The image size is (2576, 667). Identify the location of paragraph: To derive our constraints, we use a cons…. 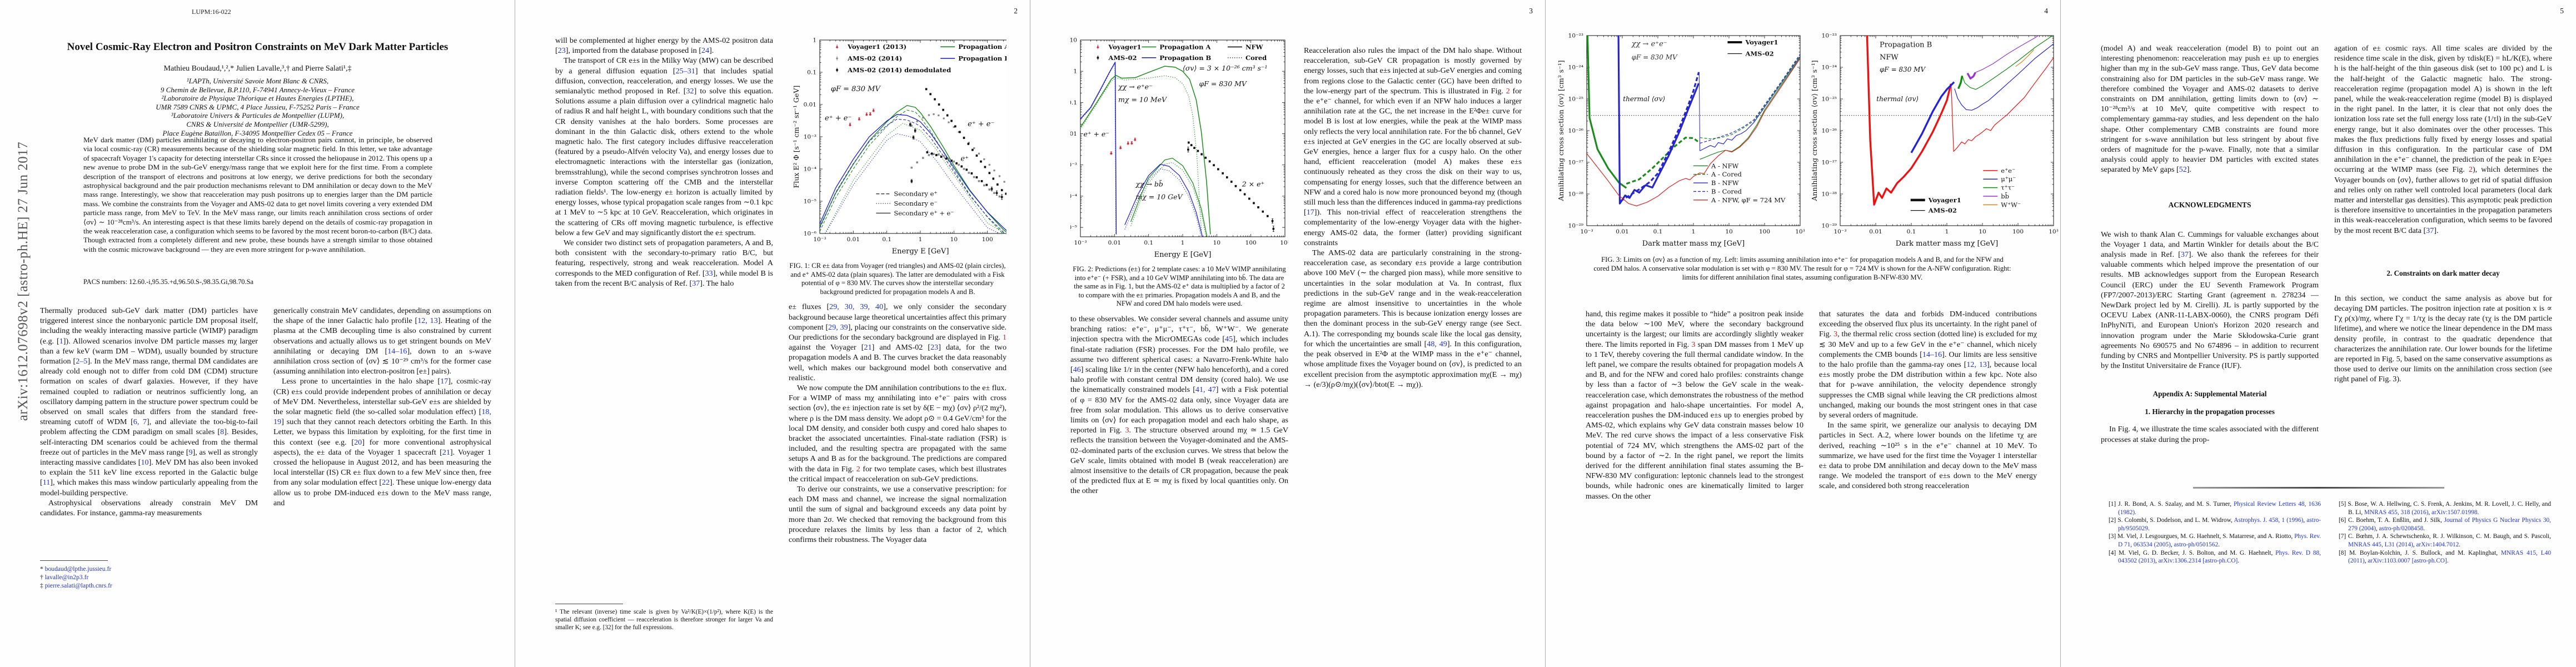
(898, 515).